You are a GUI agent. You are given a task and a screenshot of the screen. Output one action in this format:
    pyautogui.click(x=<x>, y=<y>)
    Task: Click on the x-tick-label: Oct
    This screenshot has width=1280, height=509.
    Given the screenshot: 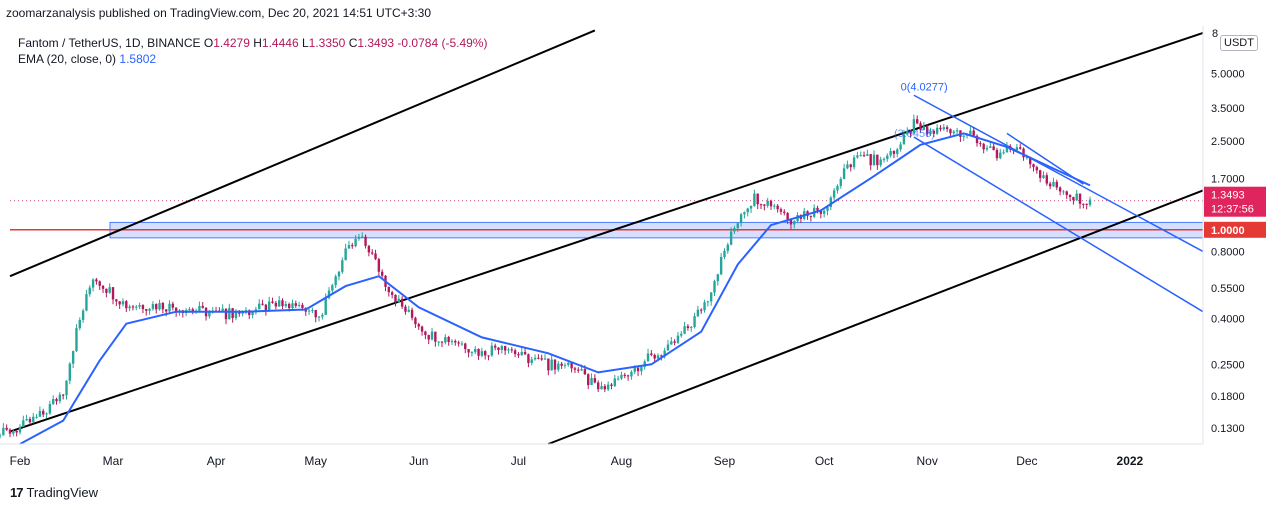 What is the action you would take?
    pyautogui.click(x=824, y=461)
    